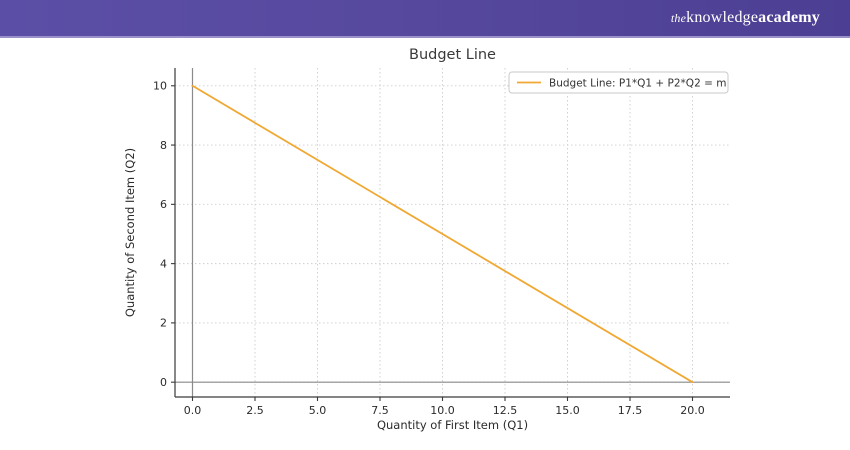 The height and width of the screenshot is (450, 850). I want to click on svg-text: 20.0, so click(692, 410).